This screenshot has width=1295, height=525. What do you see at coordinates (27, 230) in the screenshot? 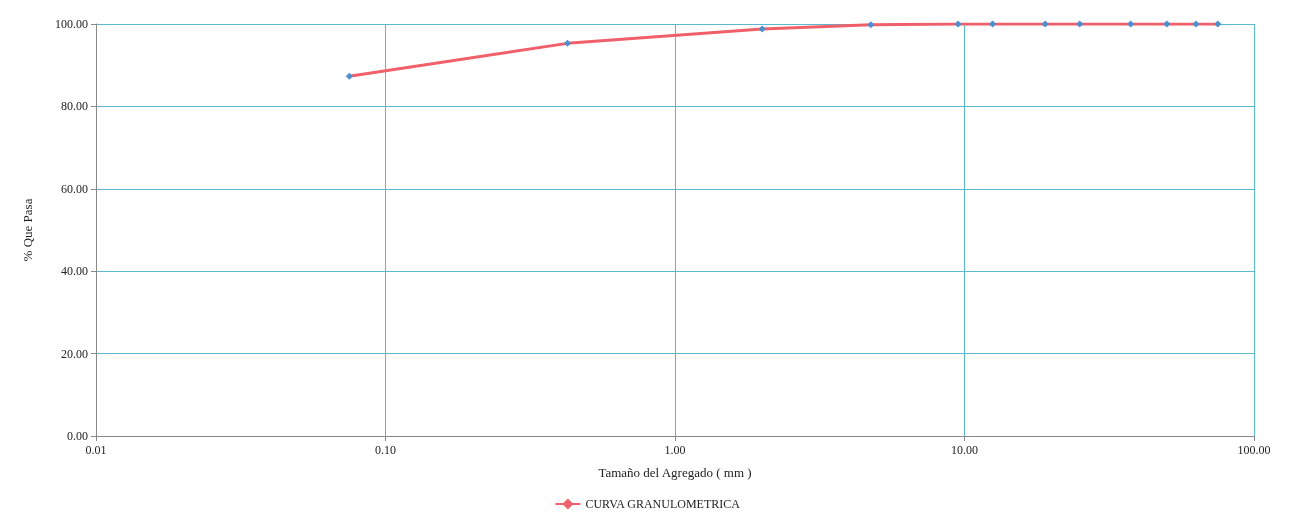
I see `y-axis-title: % Que Pasa` at bounding box center [27, 230].